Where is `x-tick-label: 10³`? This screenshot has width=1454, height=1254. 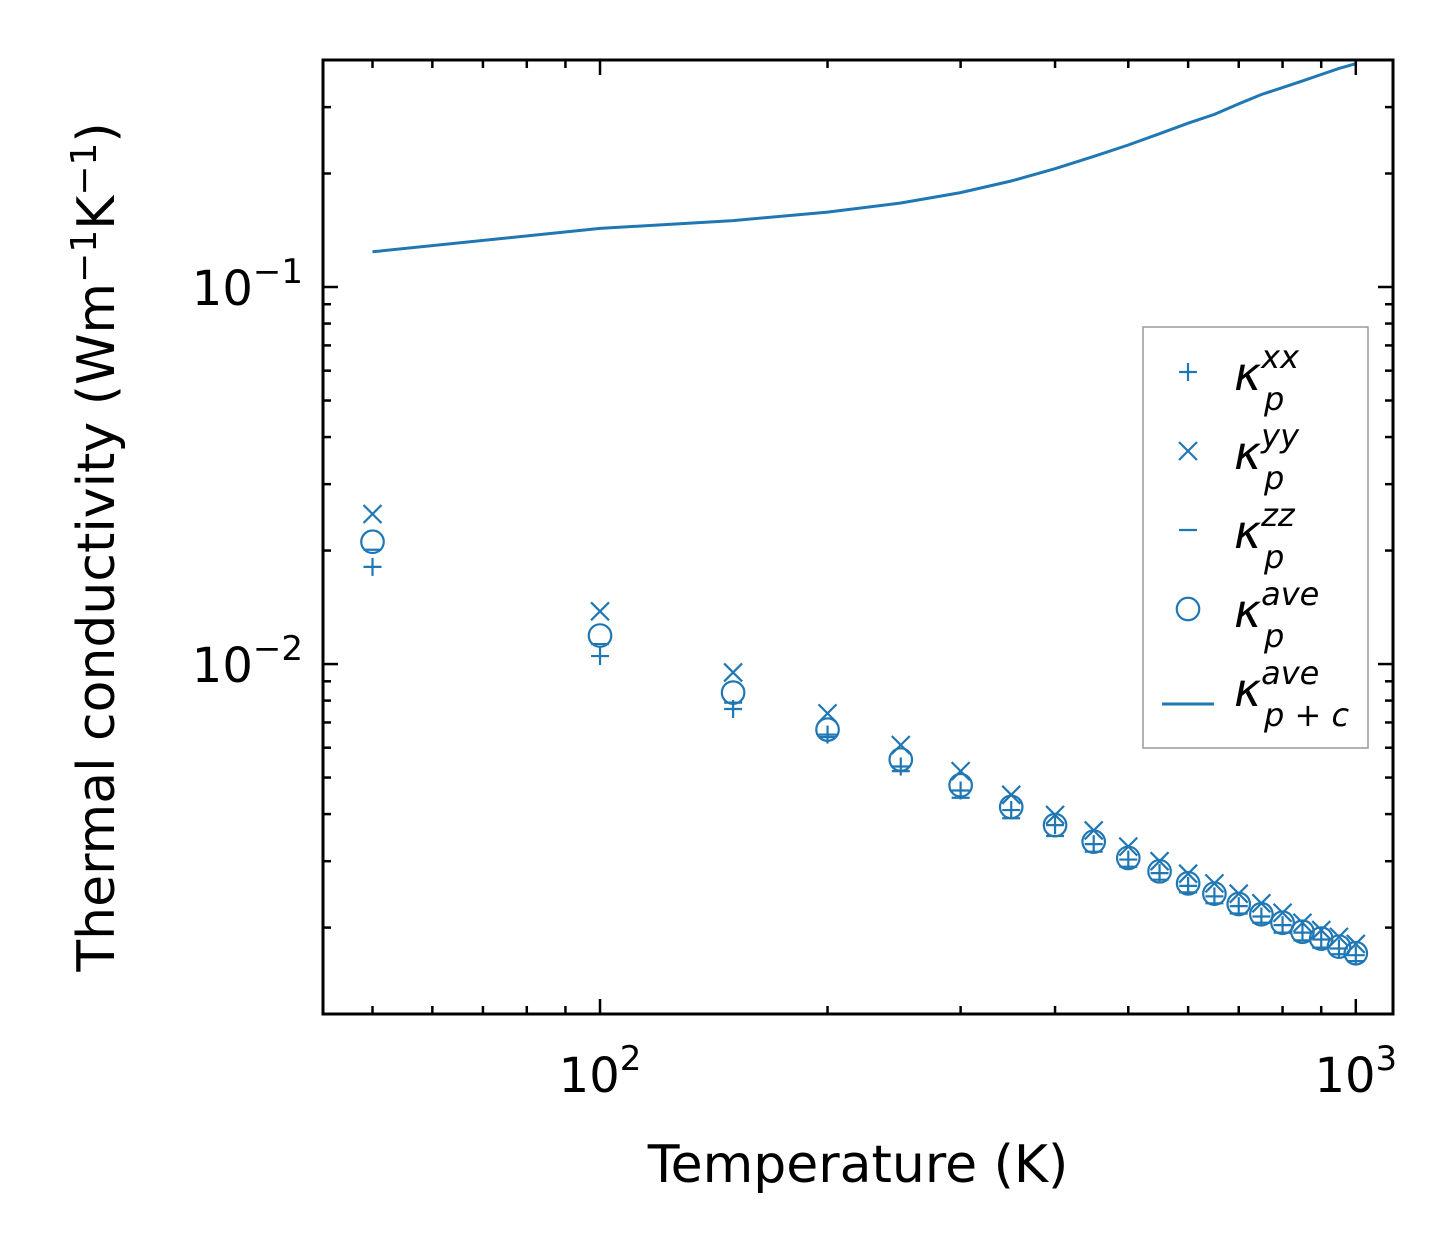 x-tick-label: 10³ is located at coordinates (1355, 1071).